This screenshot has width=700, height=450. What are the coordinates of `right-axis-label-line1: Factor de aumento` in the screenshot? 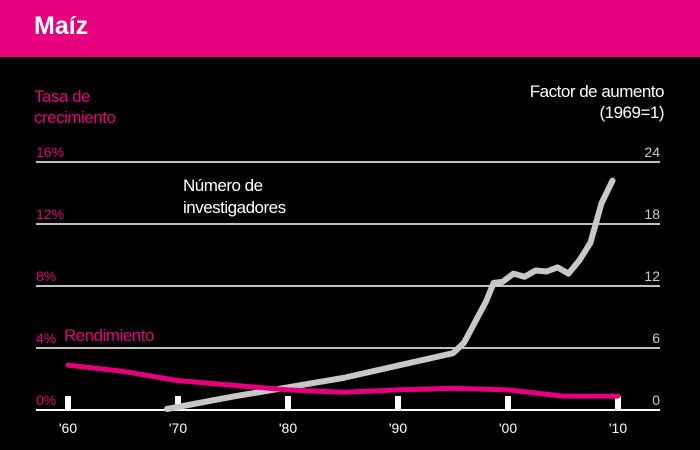 It's located at (597, 91).